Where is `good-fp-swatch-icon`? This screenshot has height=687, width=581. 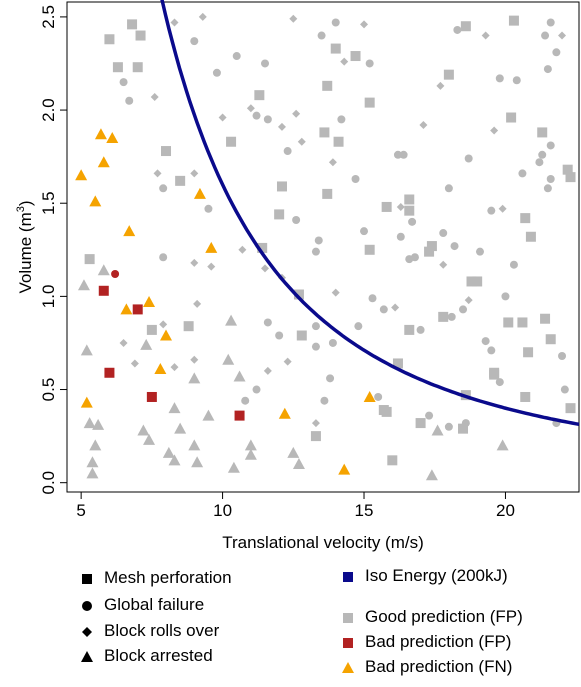 good-fp-swatch-icon is located at coordinates (348, 617).